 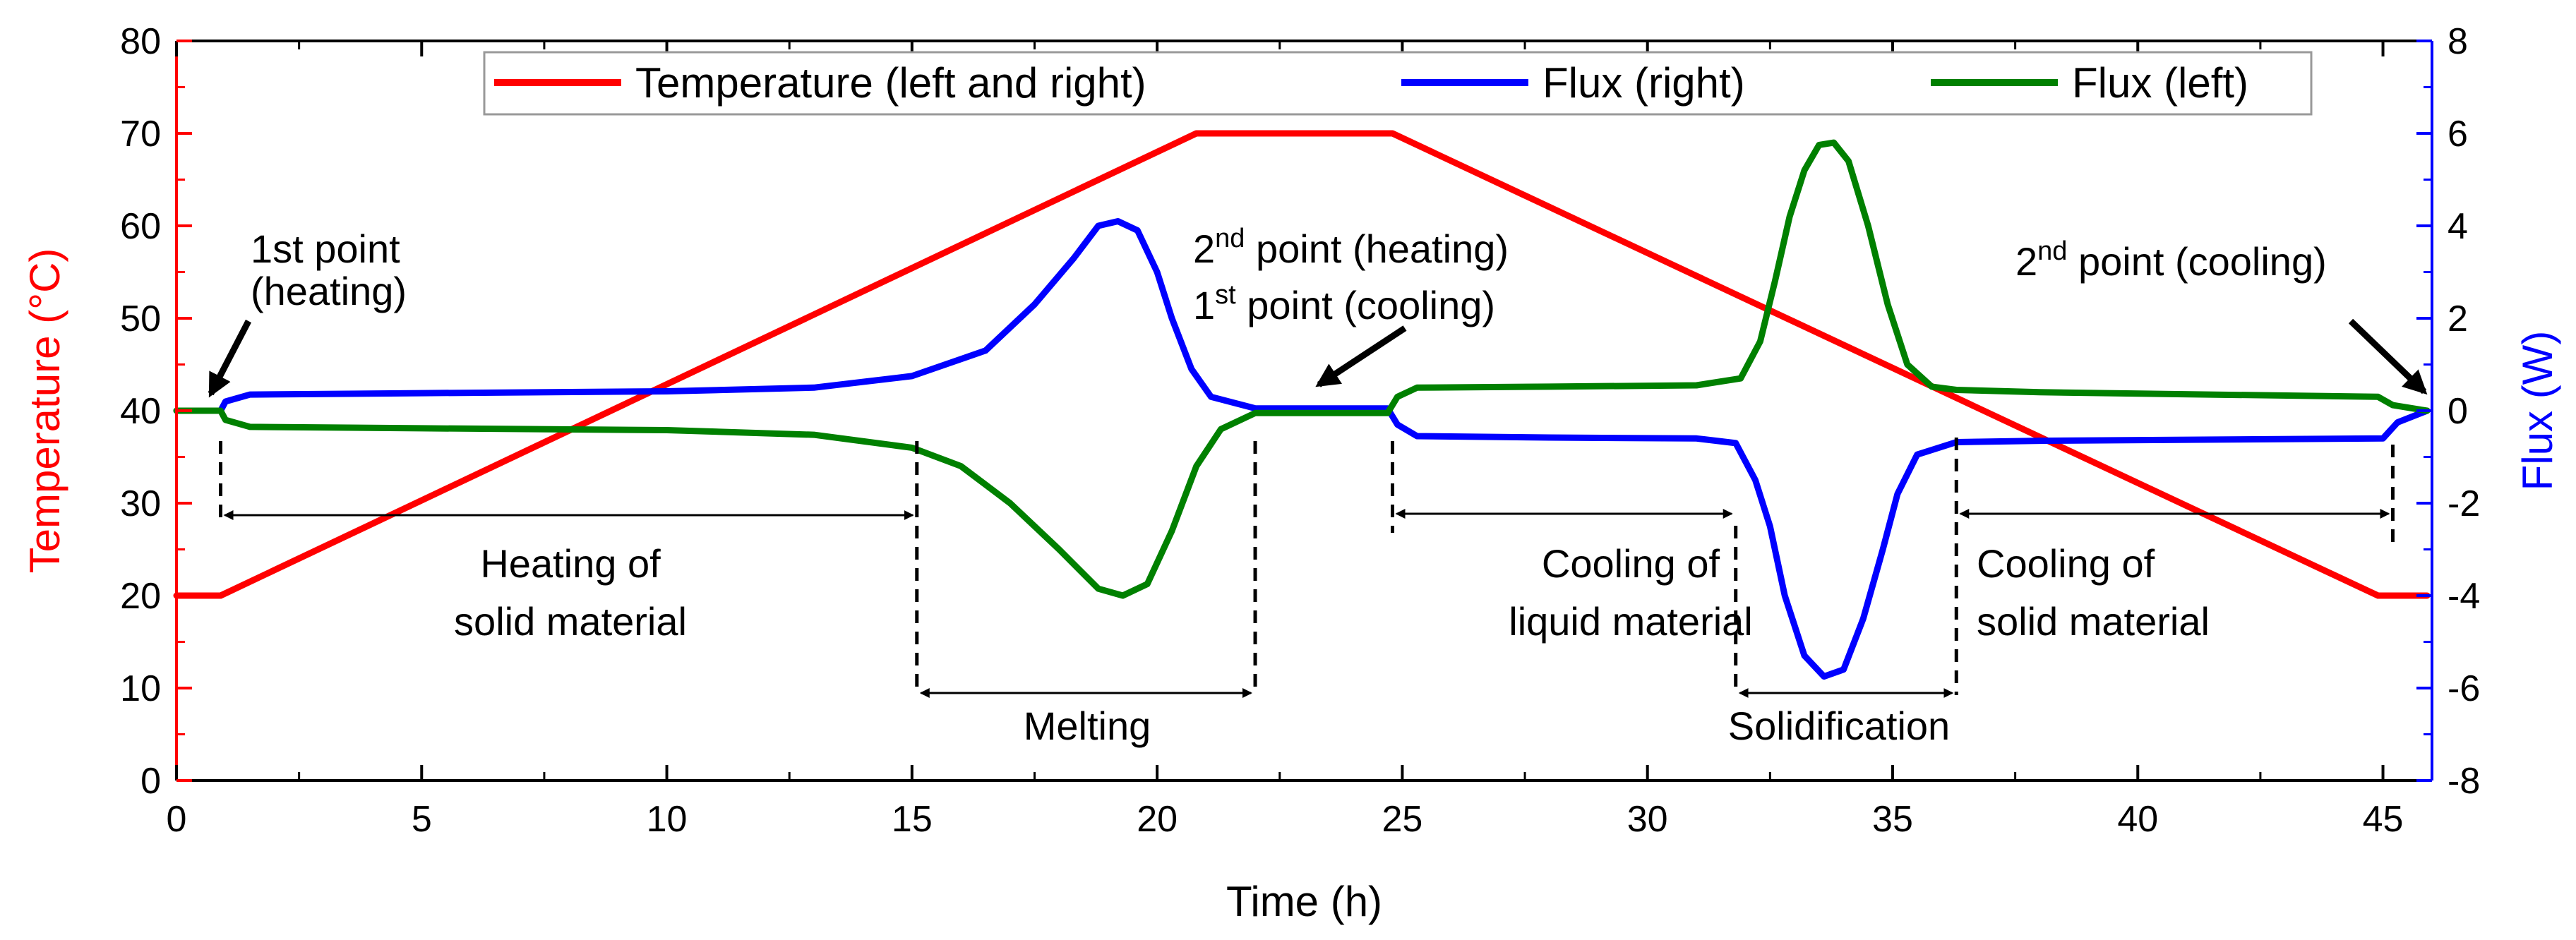 I want to click on x-tick-label: 35, so click(x=1892, y=819).